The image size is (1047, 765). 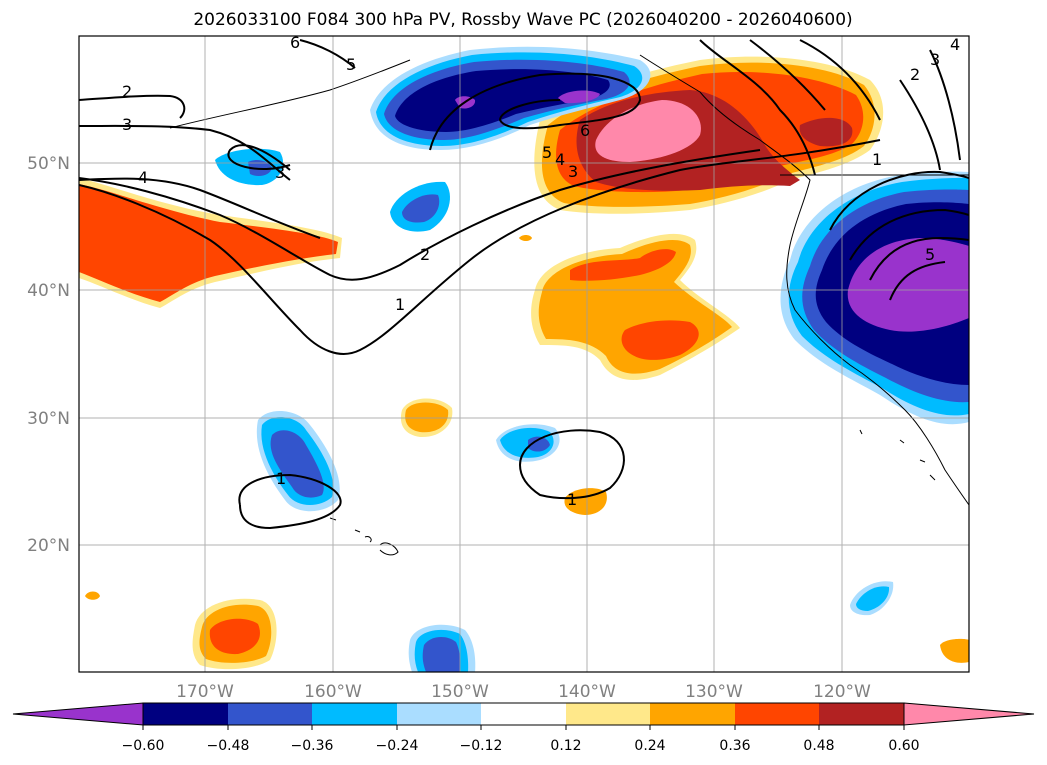 What do you see at coordinates (48, 164) in the screenshot?
I see `lat-label-50n: 50°N` at bounding box center [48, 164].